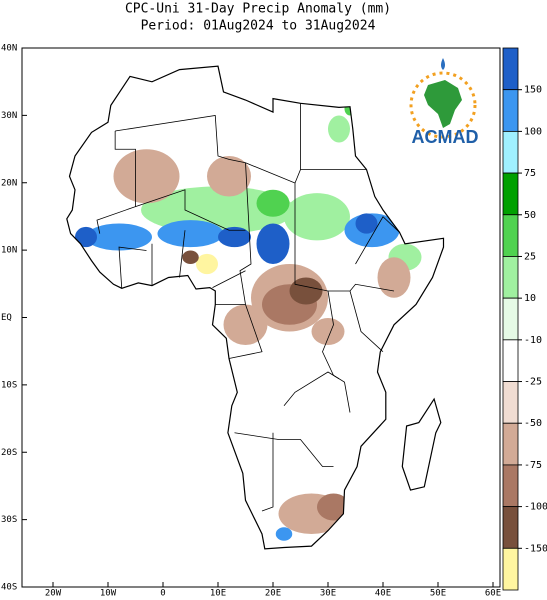 This screenshot has height=600, width=547. I want to click on logo-text: ACMAD, so click(445, 137).